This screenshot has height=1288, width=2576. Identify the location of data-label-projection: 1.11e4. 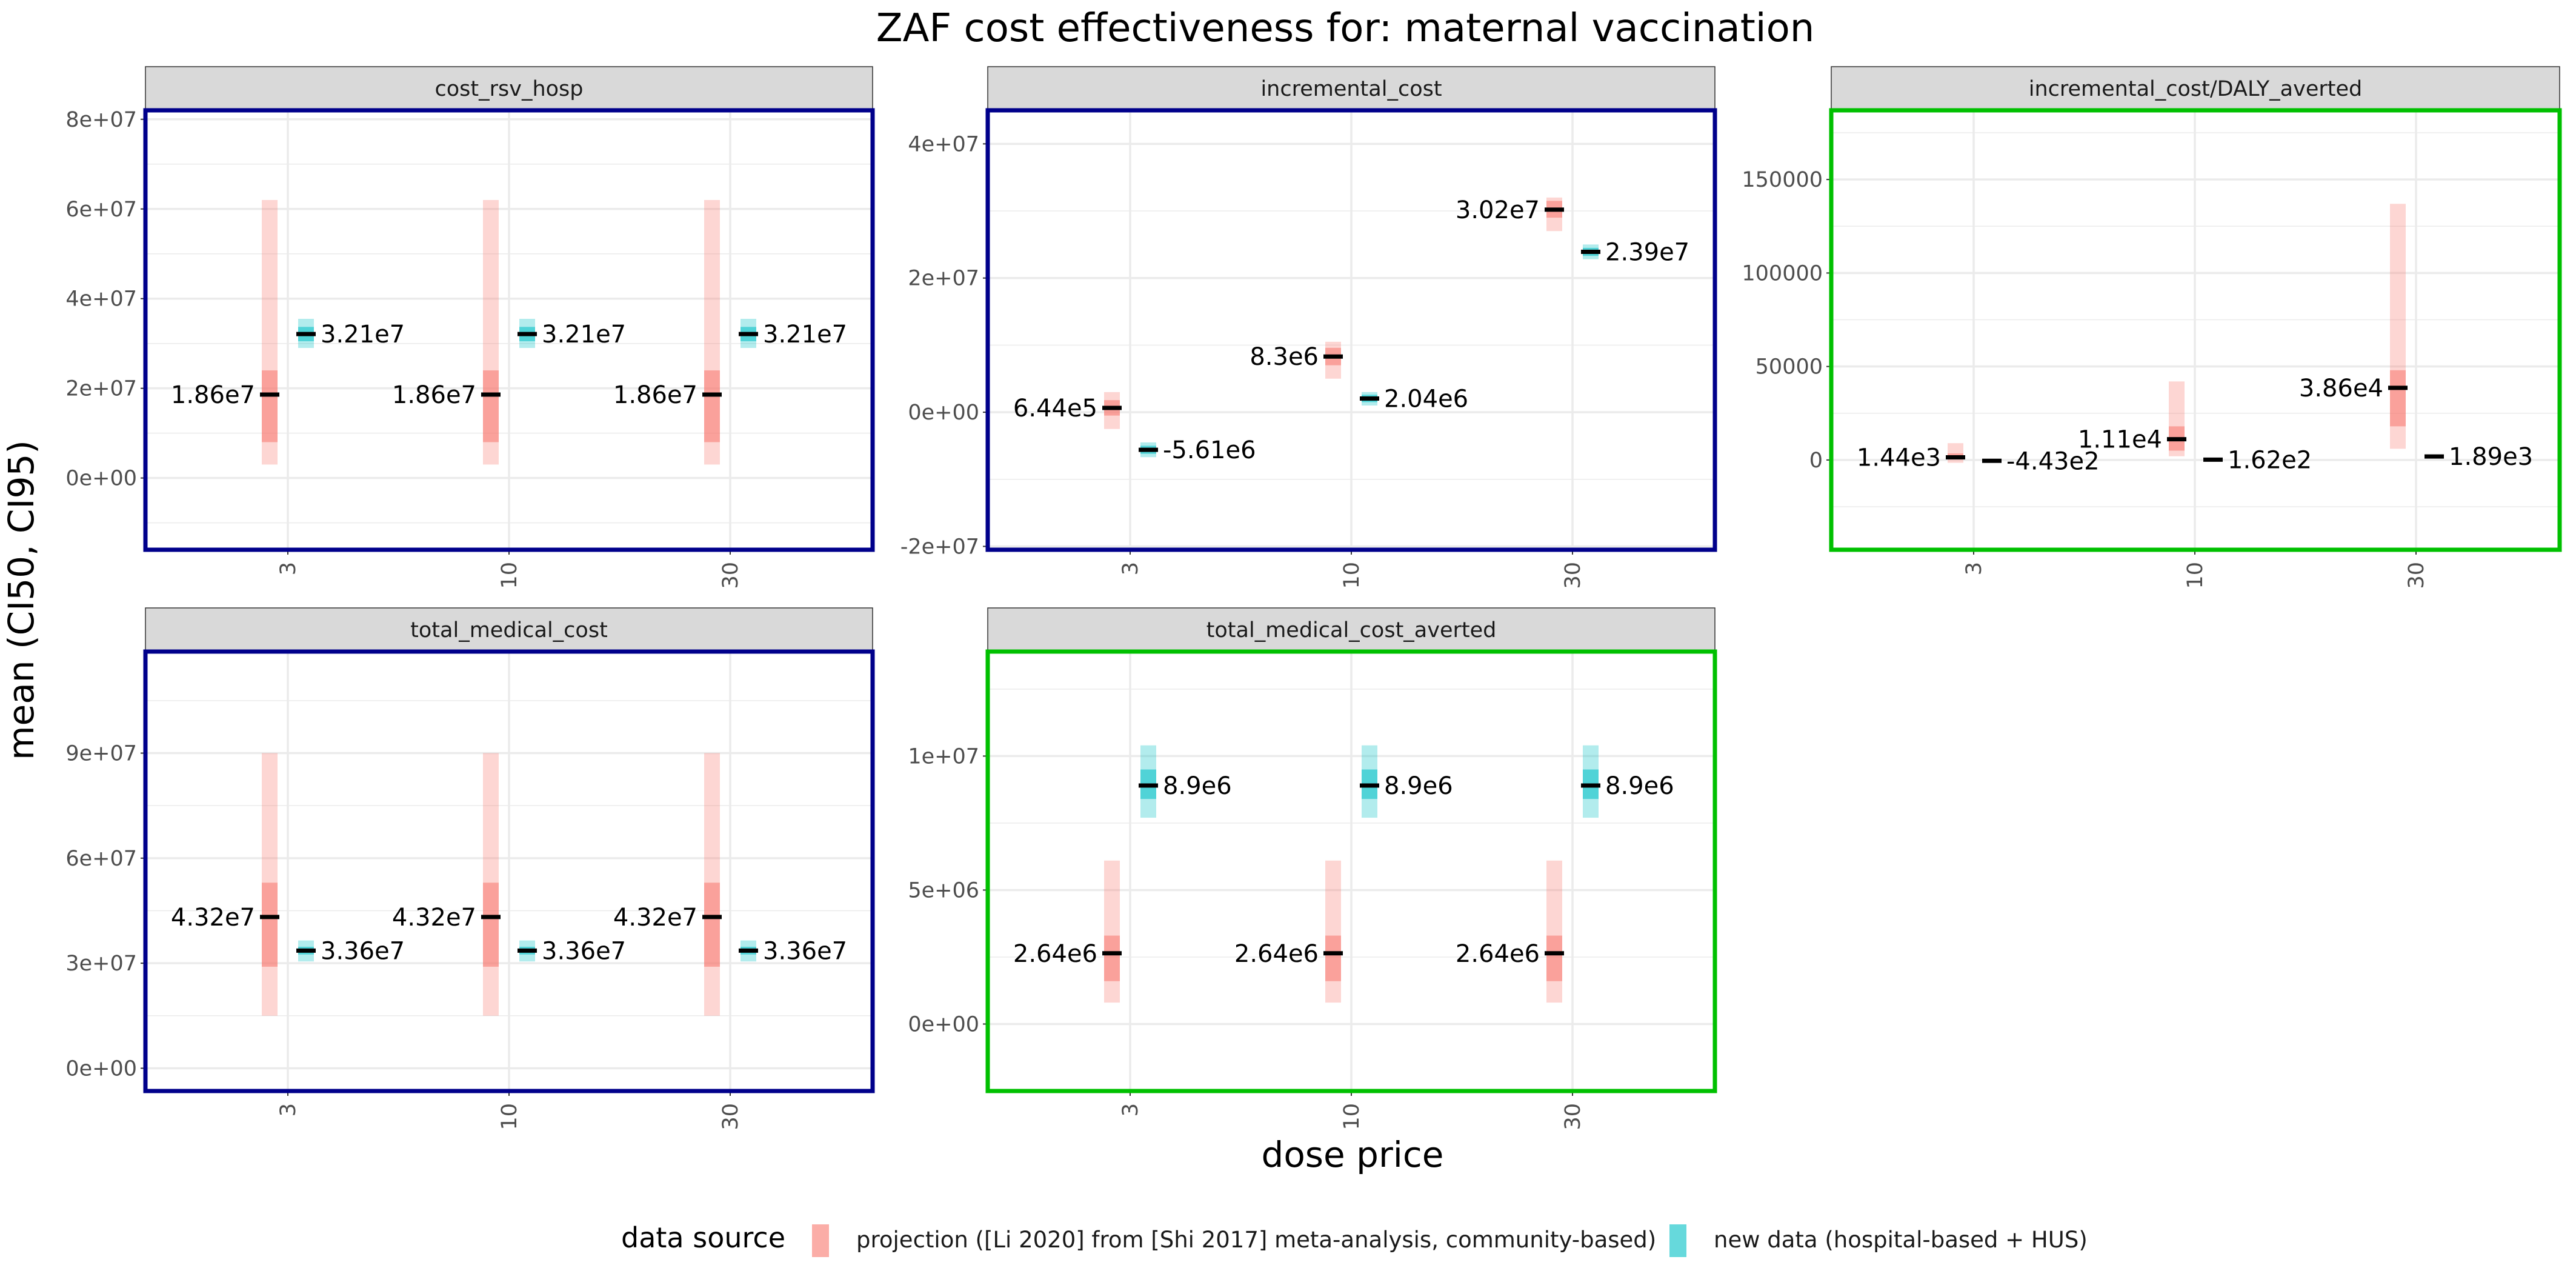
(2120, 440).